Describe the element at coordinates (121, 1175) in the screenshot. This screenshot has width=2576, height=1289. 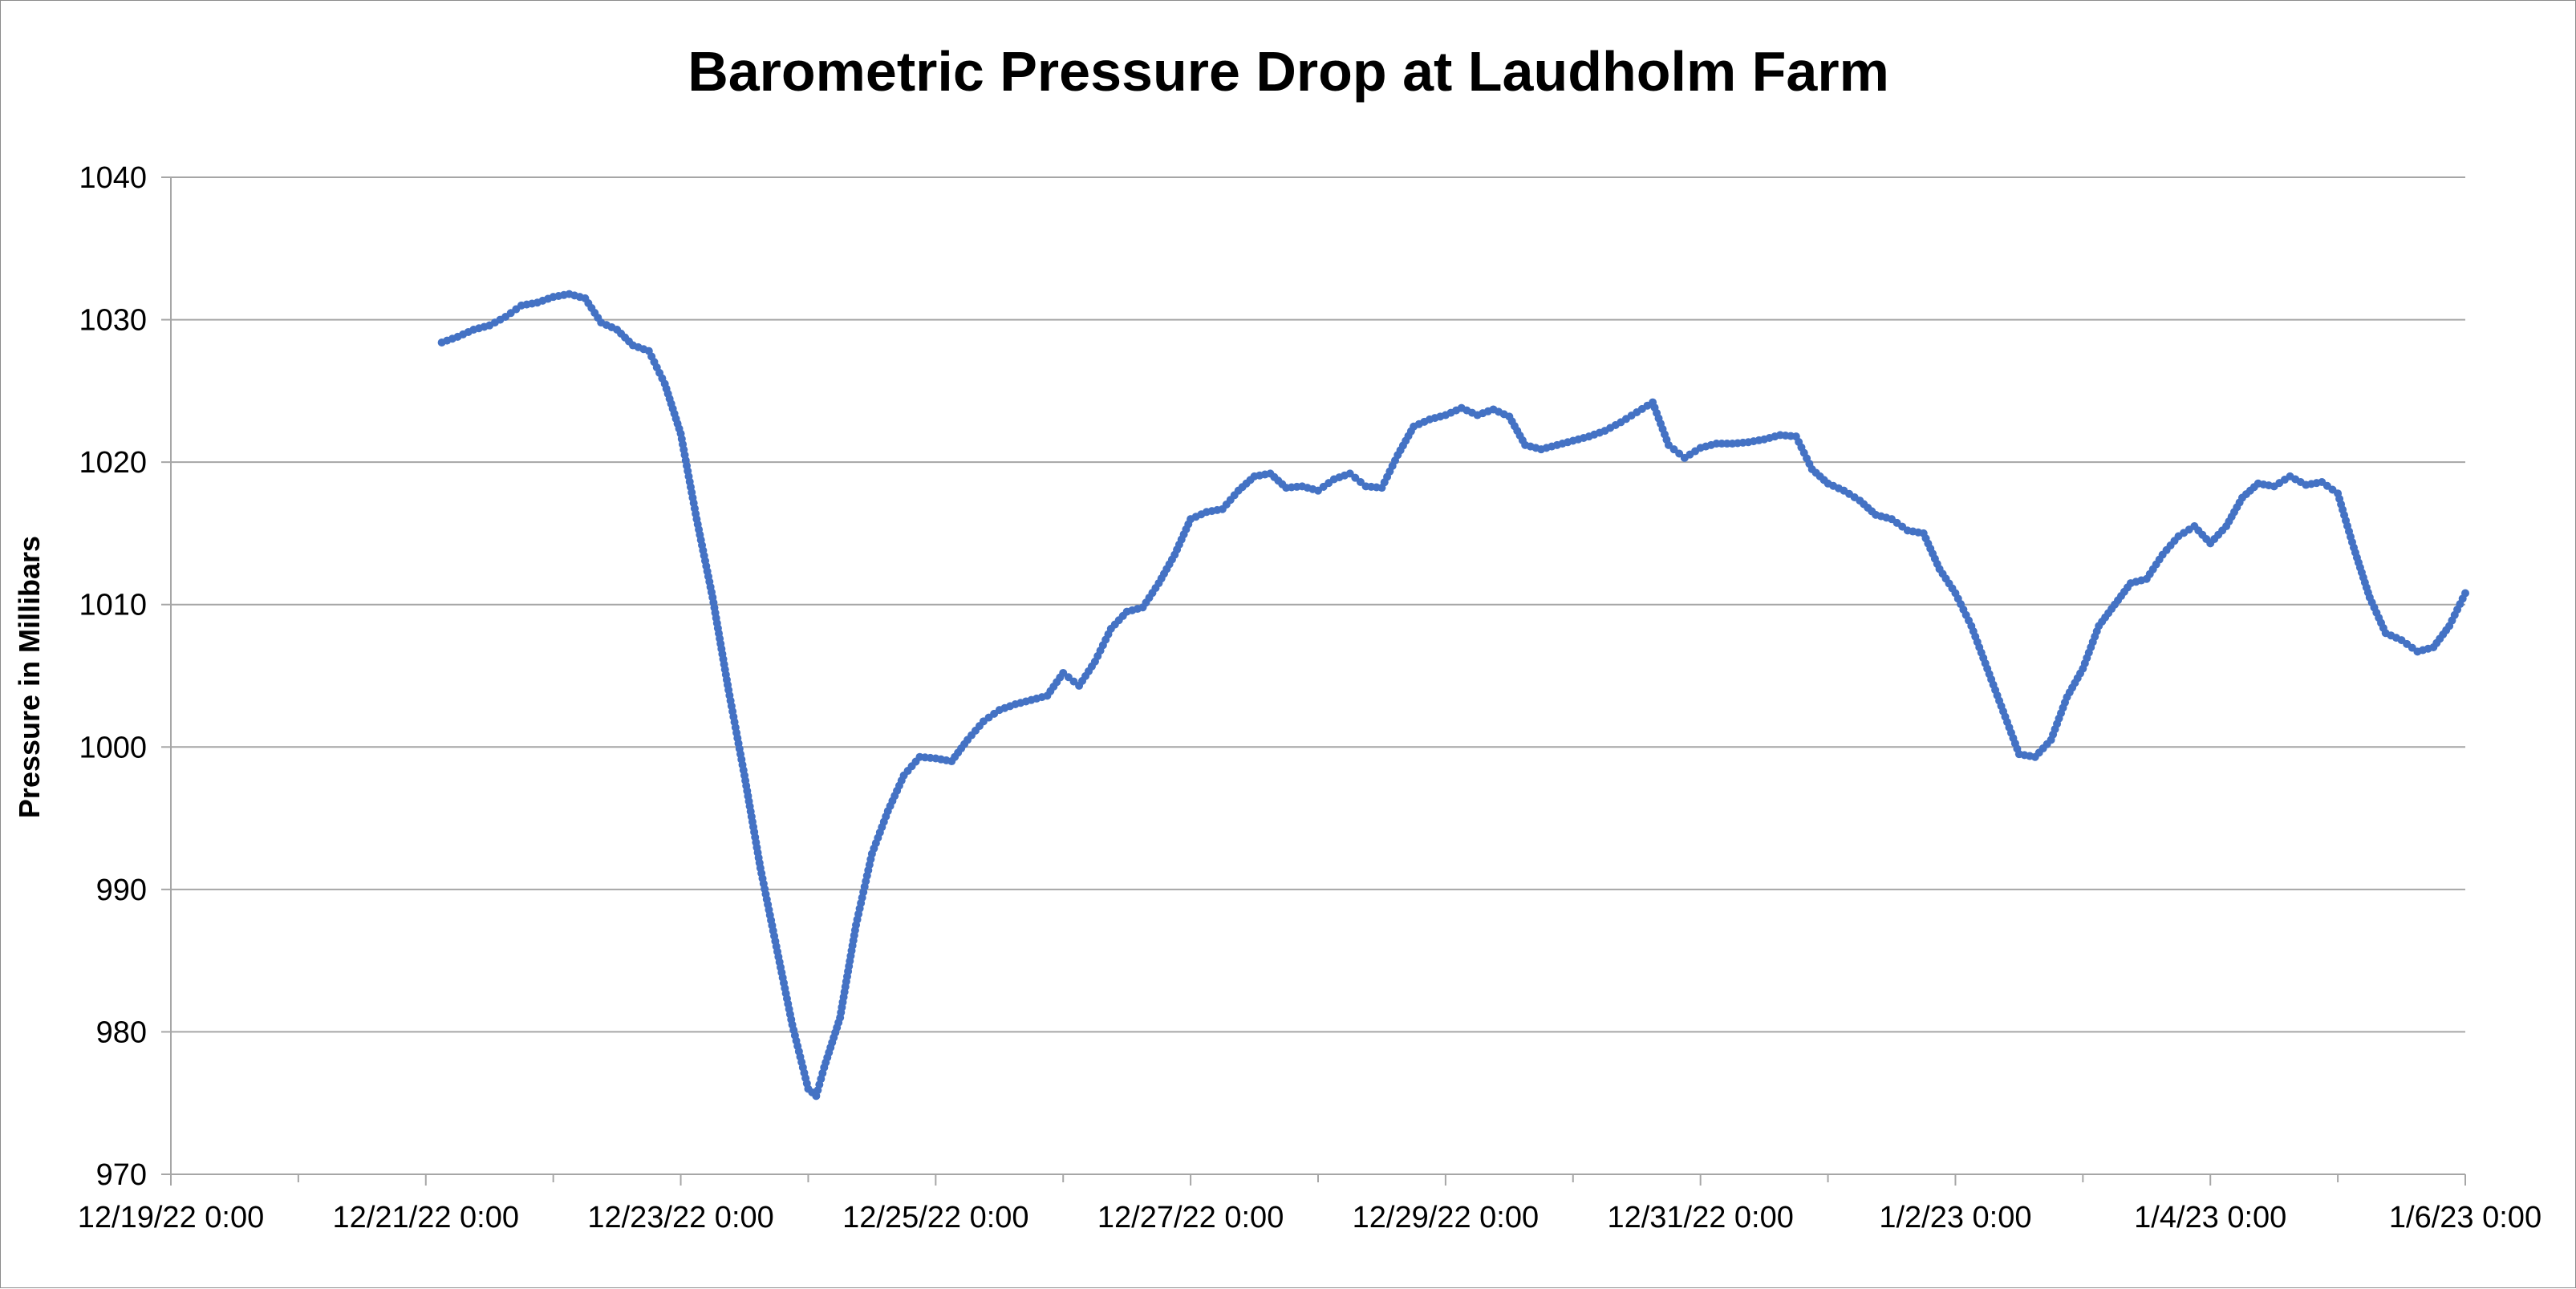
I see `y-tick-label: 970` at that location.